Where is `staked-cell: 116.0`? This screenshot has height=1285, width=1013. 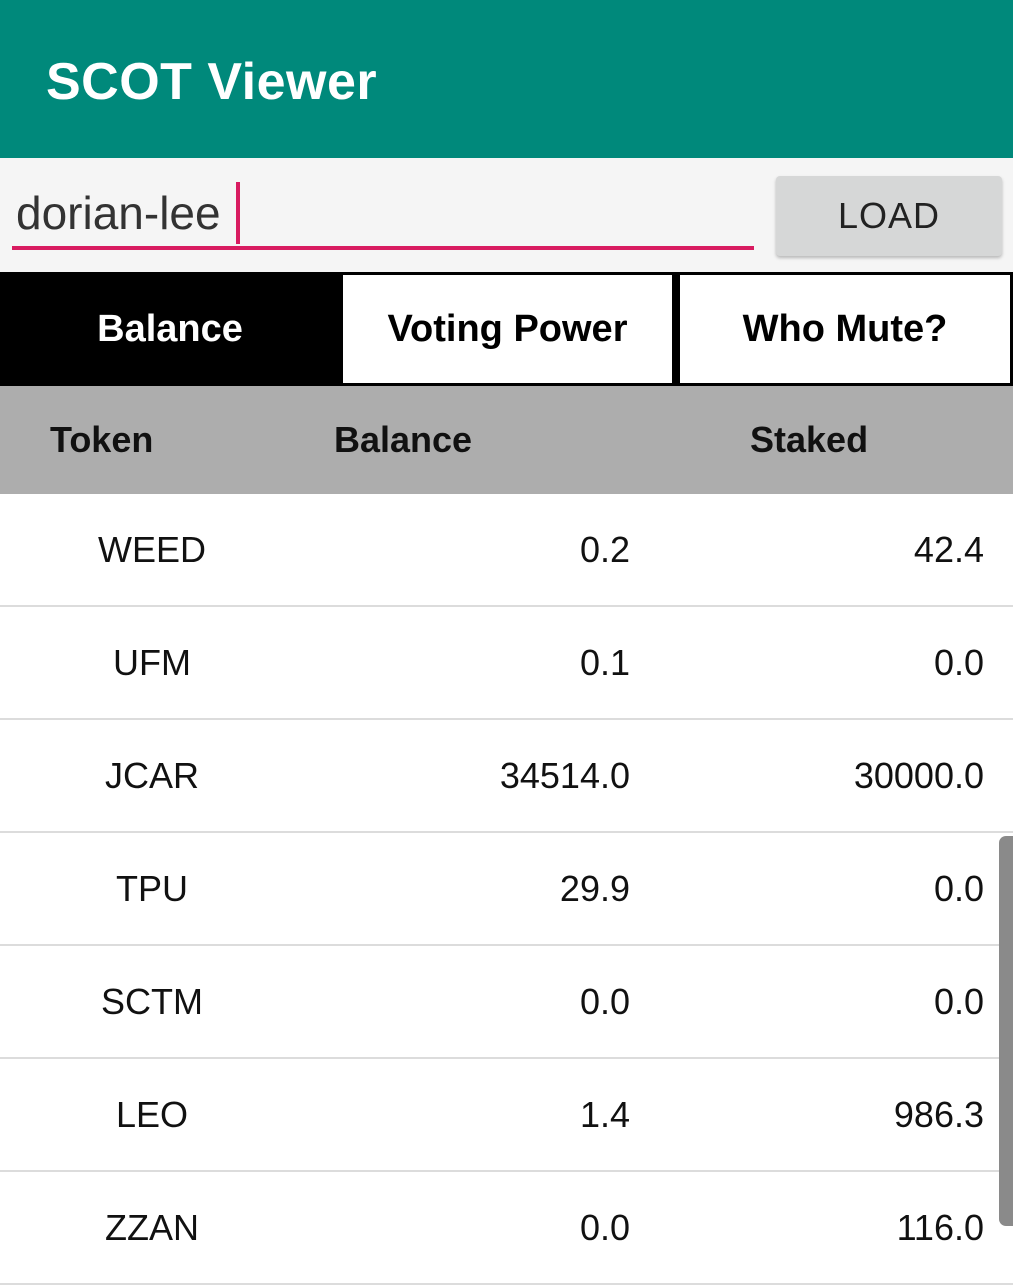 staked-cell: 116.0 is located at coordinates (940, 1227).